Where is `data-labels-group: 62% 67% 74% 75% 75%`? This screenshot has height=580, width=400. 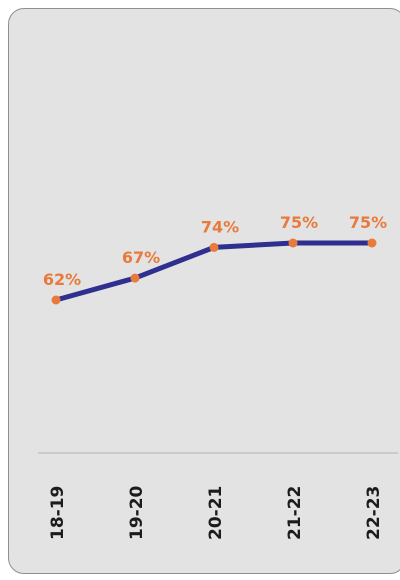
data-labels-group: 62% 67% 74% 75% 75% is located at coordinates (215, 251).